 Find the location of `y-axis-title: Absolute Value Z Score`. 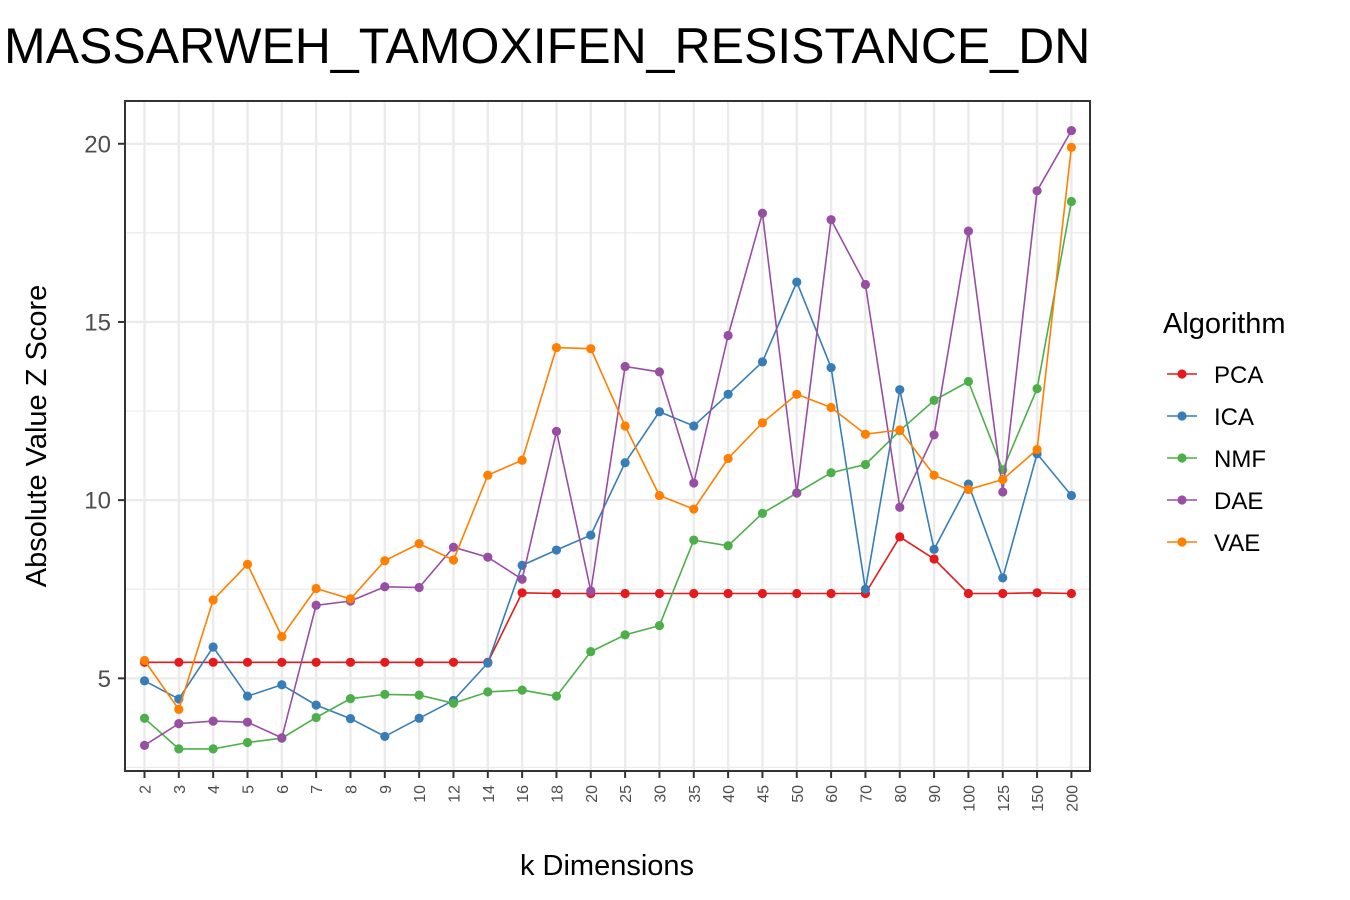

y-axis-title: Absolute Value Z Score is located at coordinates (37, 436).